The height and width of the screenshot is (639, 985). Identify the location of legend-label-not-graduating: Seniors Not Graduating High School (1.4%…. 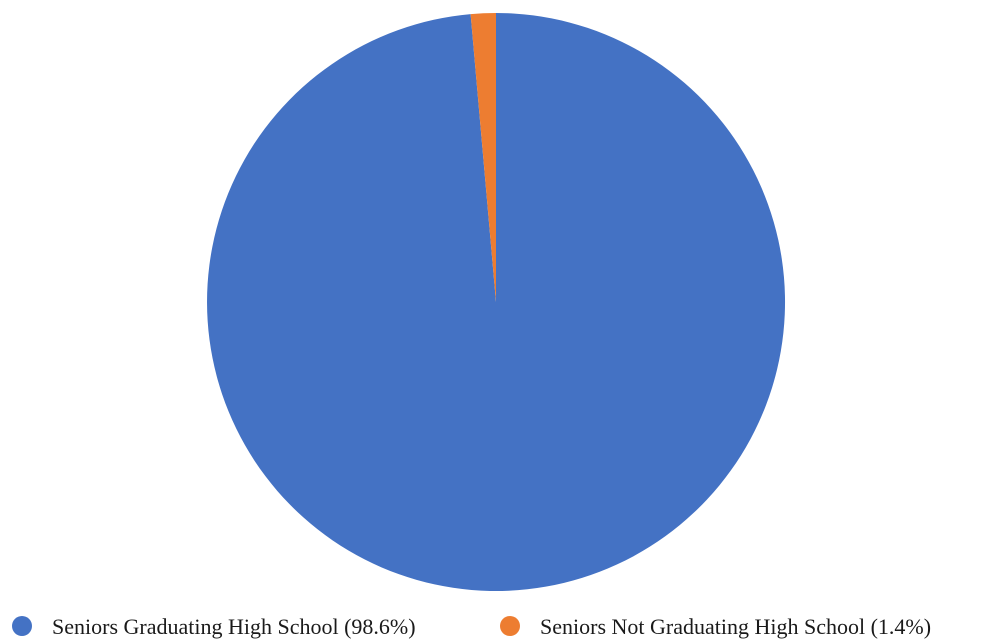
(735, 626).